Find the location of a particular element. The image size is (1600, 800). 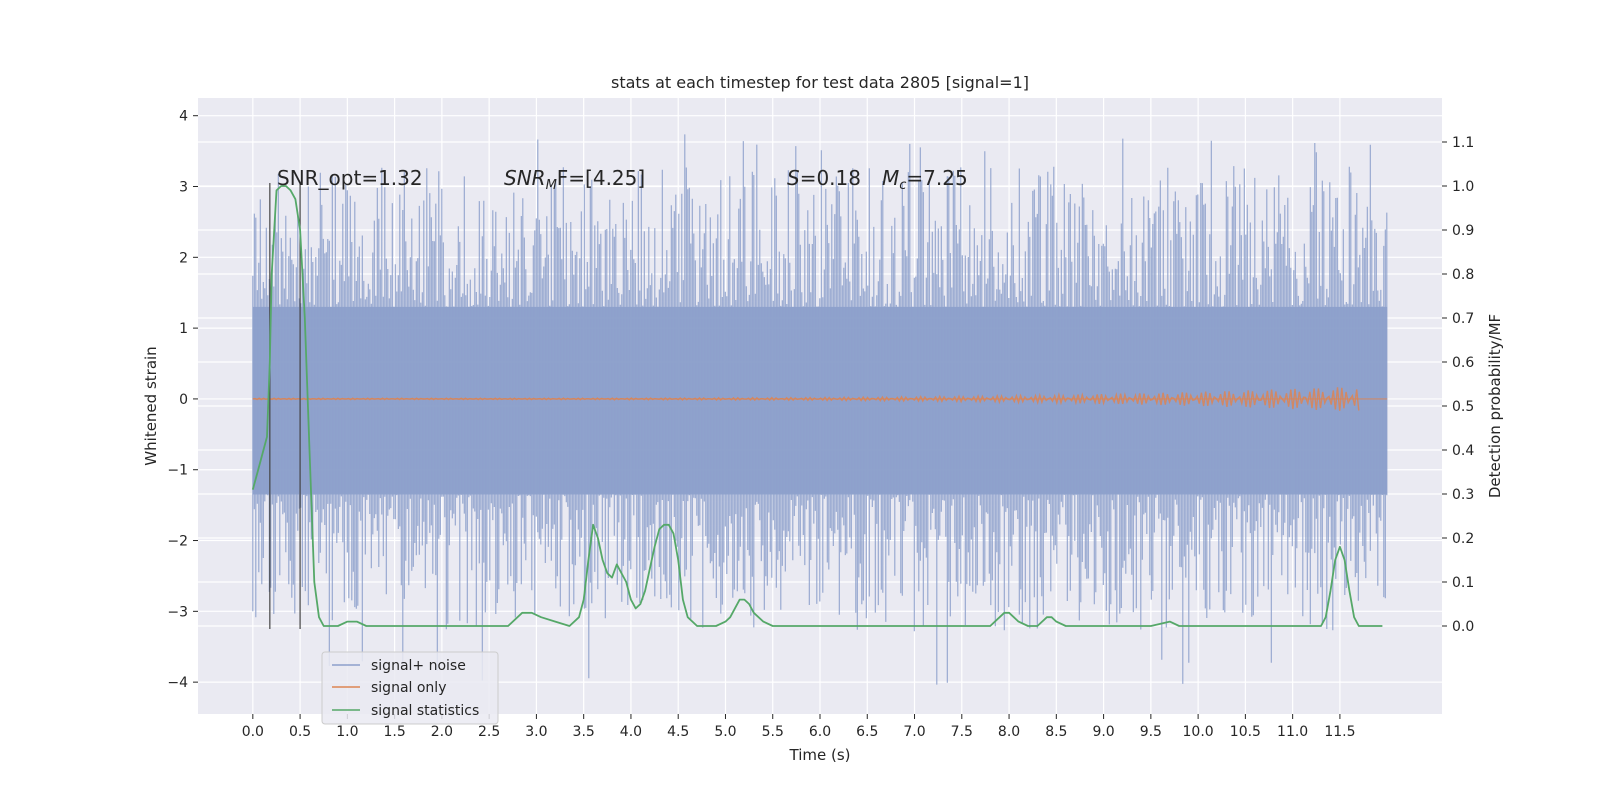

x-tick-label: 10.5 is located at coordinates (1245, 732).